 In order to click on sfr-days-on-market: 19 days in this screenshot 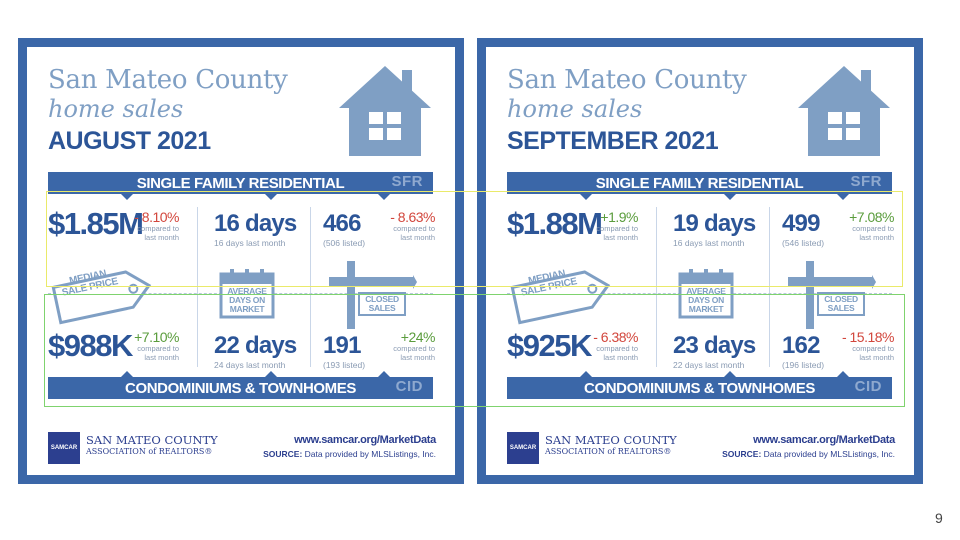, I will do `click(714, 223)`.